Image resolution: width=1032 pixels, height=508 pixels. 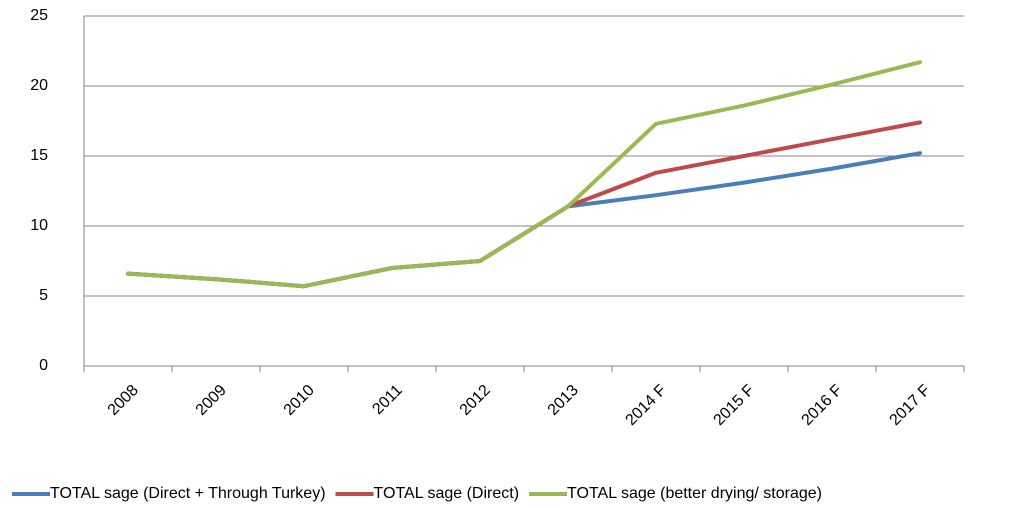 I want to click on x-tick-label: 2012, so click(x=475, y=400).